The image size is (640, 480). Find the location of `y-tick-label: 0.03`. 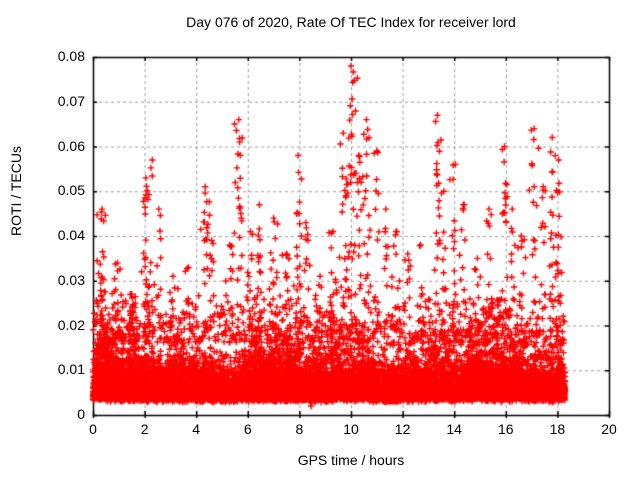

y-tick-label: 0.03 is located at coordinates (71, 279).